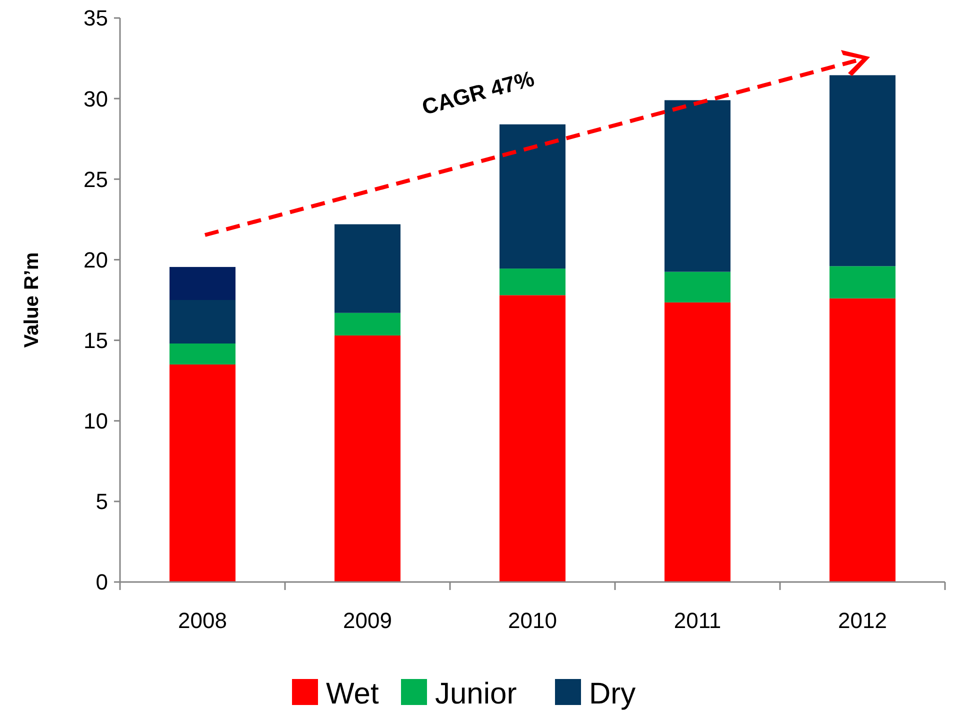 This screenshot has width=956, height=715. Describe the element at coordinates (32, 300) in the screenshot. I see `y-axis-title: Value R’m` at that location.